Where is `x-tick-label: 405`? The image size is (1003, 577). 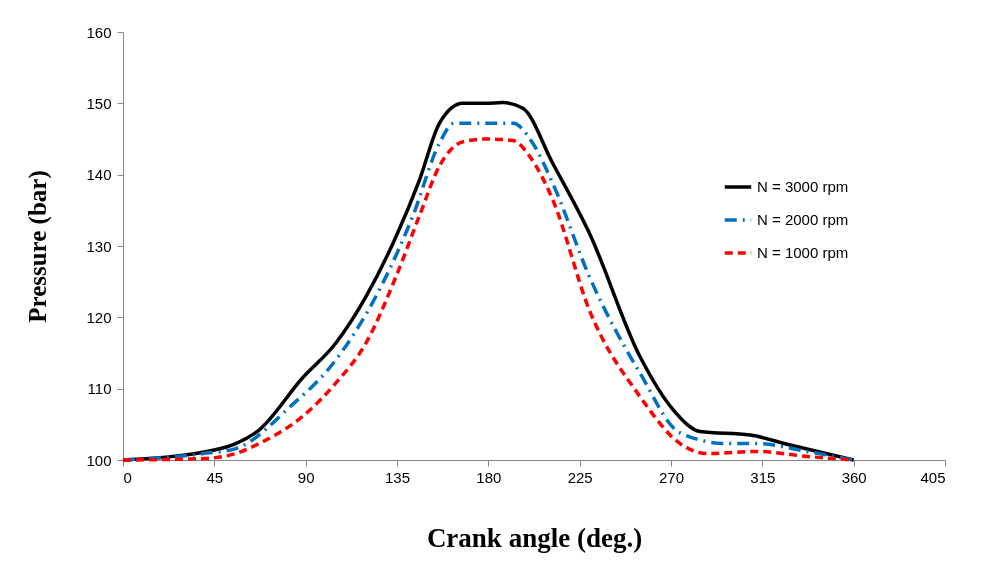
x-tick-label: 405 is located at coordinates (933, 477).